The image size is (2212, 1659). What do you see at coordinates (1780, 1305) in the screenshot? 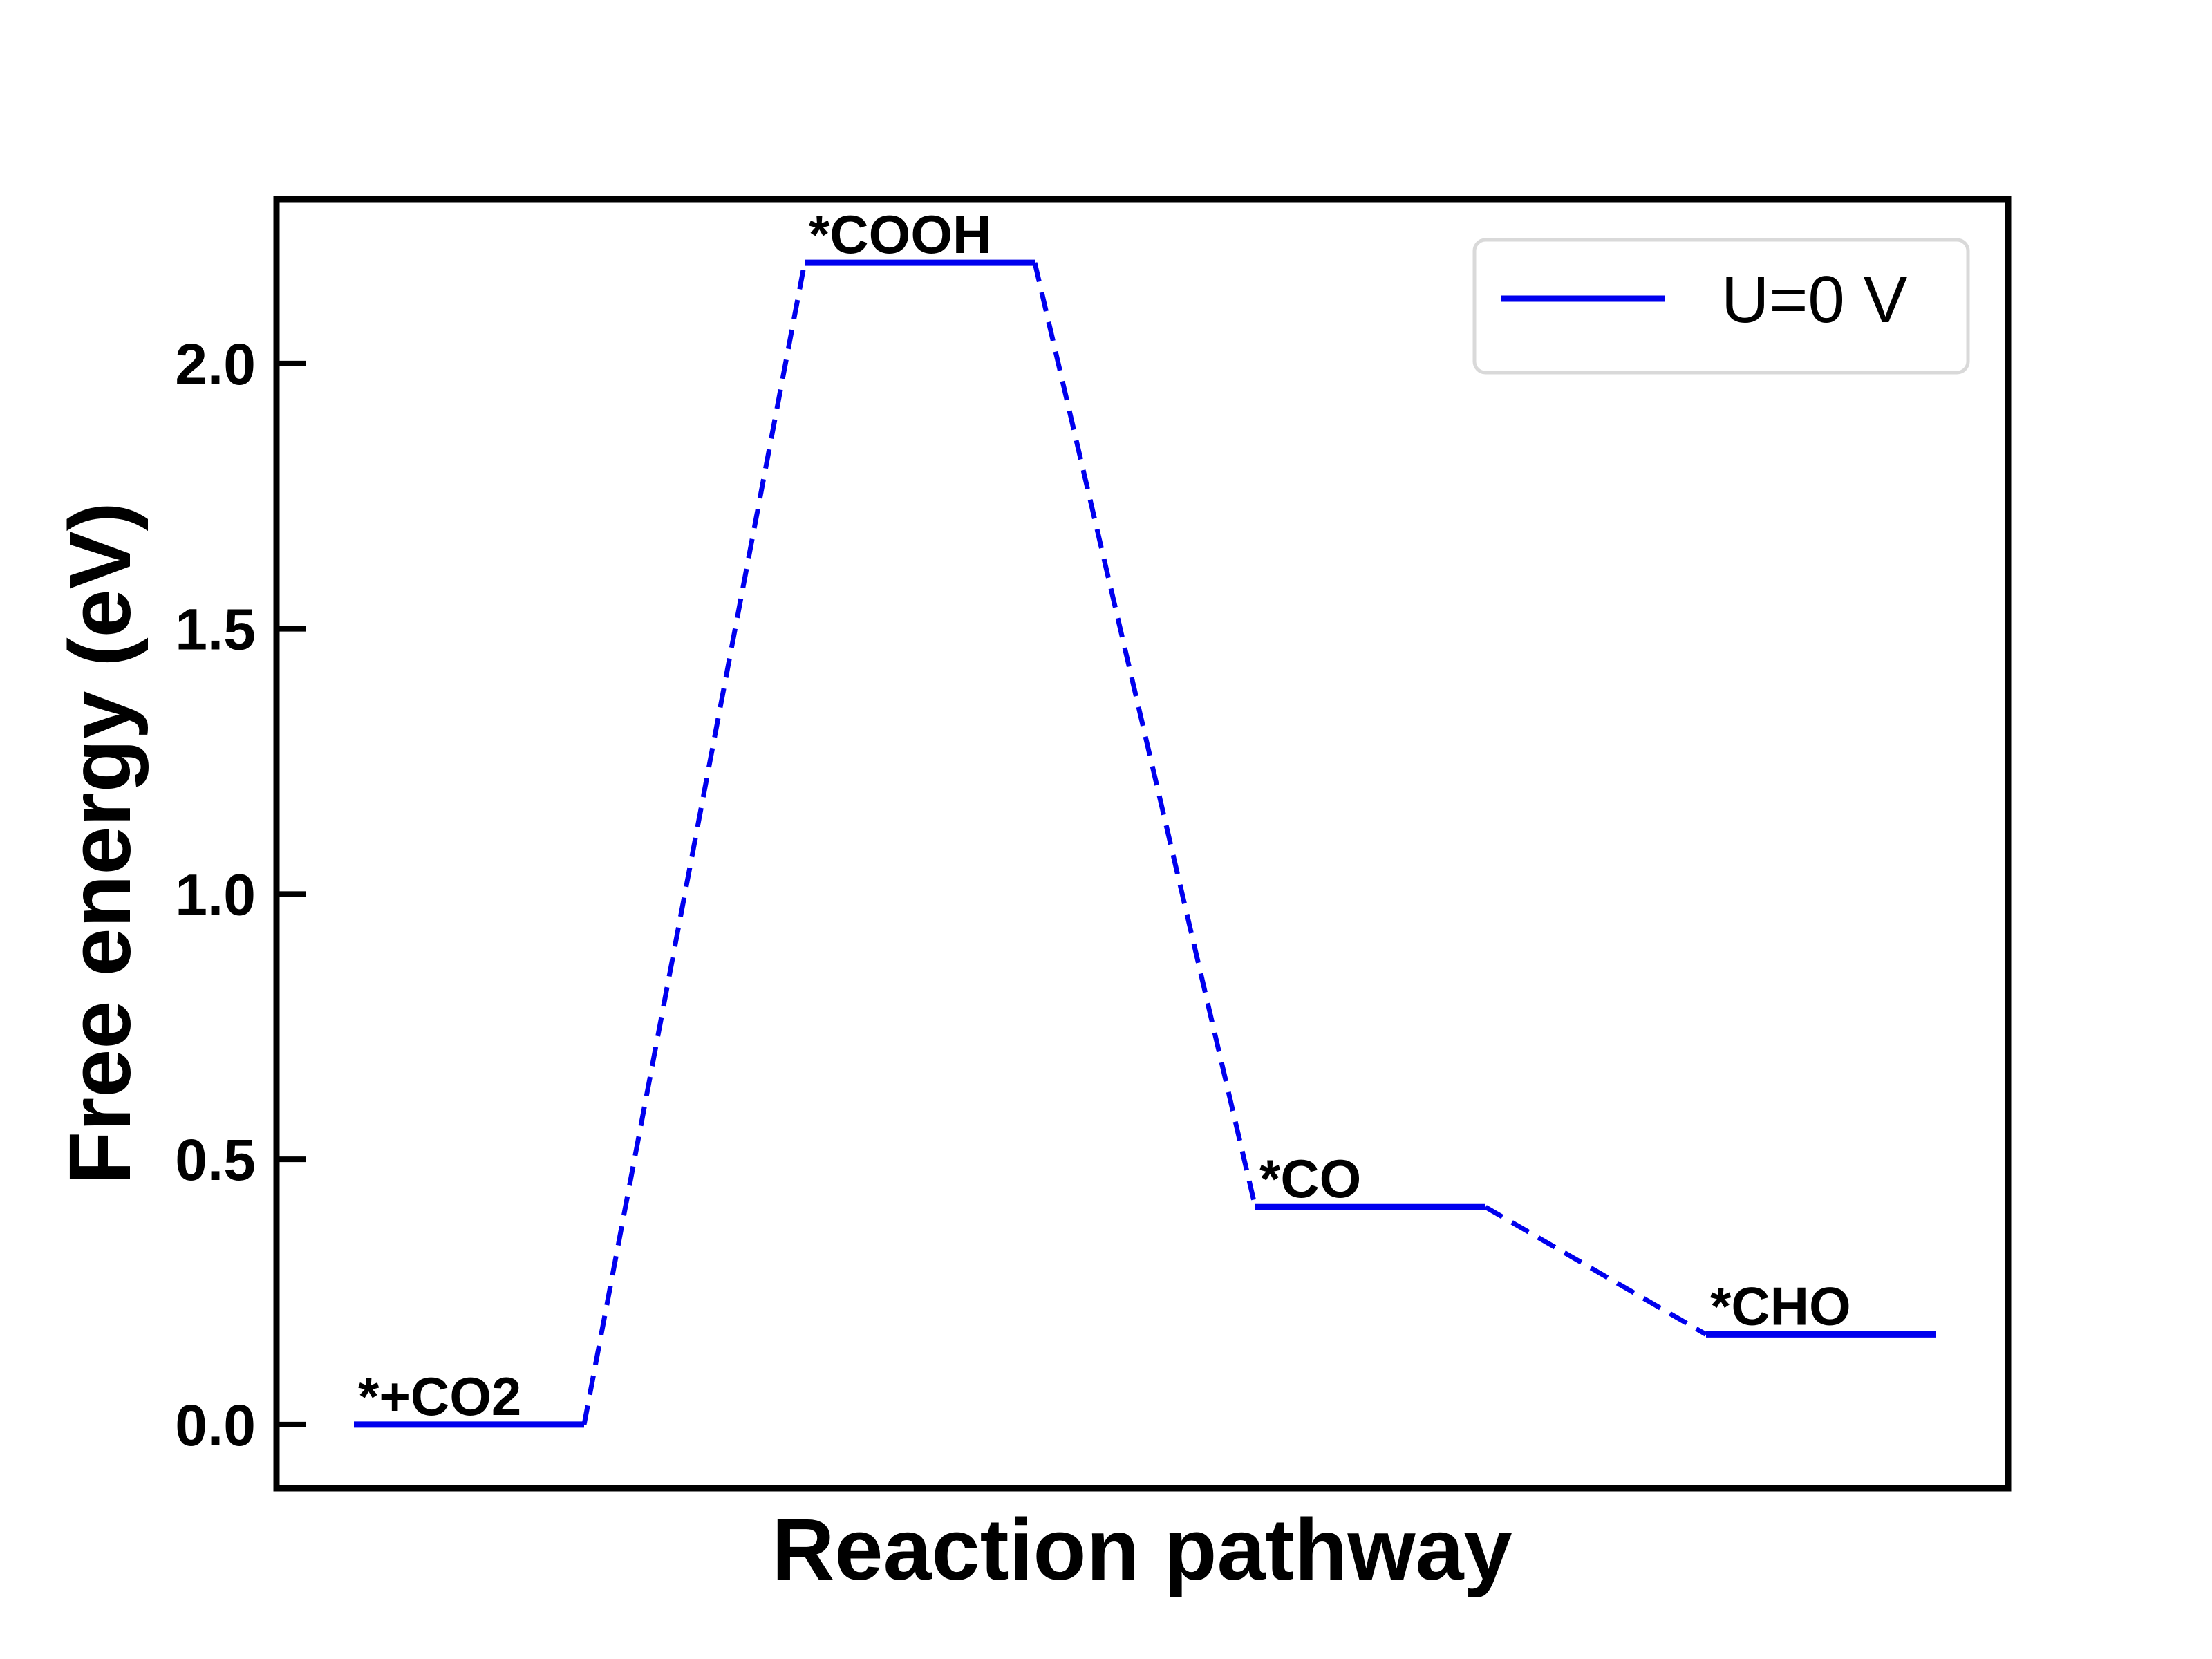
I see `state-label-3: *CHO` at bounding box center [1780, 1305].